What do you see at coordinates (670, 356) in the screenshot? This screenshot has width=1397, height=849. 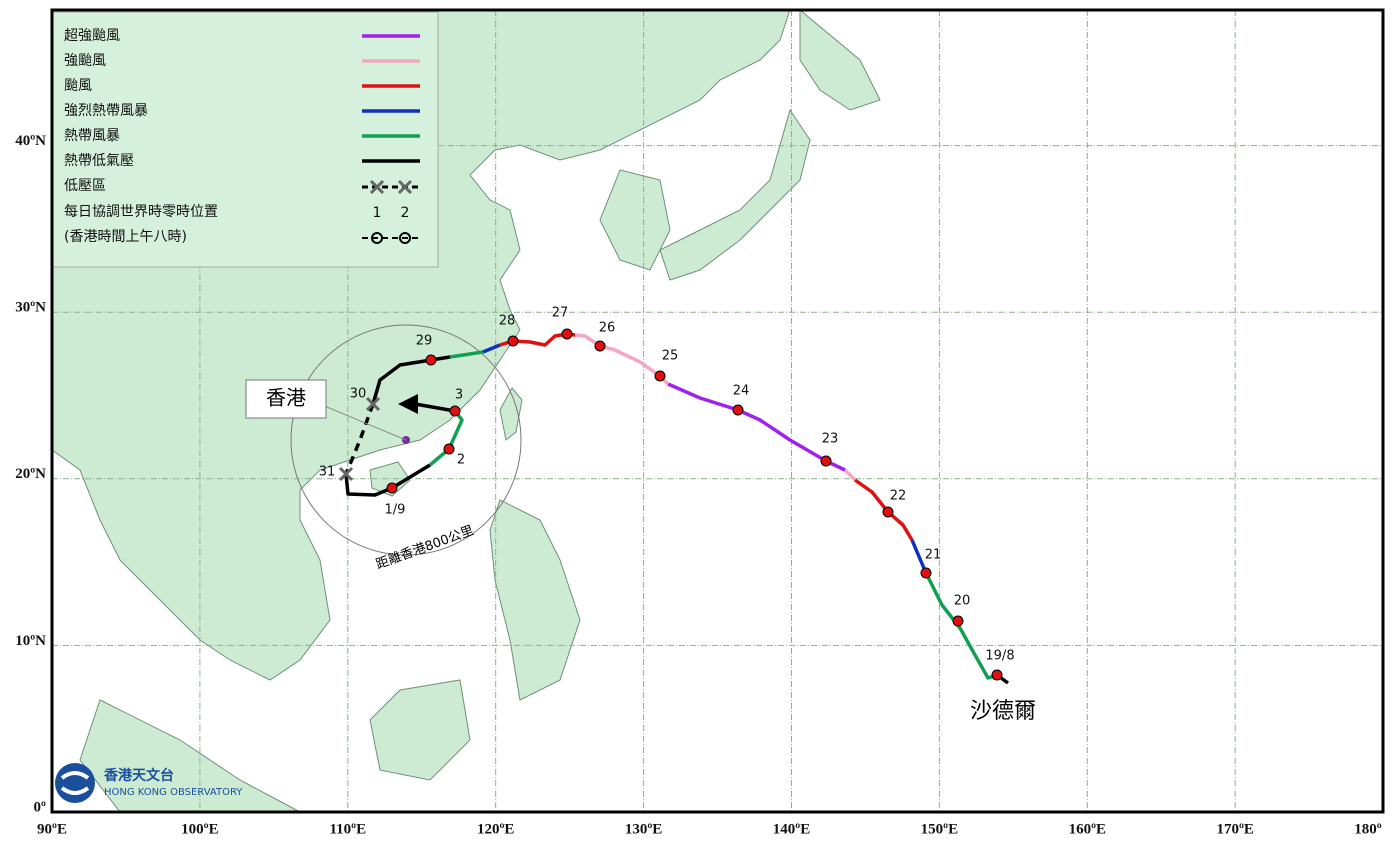 I see `day-label: 25` at bounding box center [670, 356].